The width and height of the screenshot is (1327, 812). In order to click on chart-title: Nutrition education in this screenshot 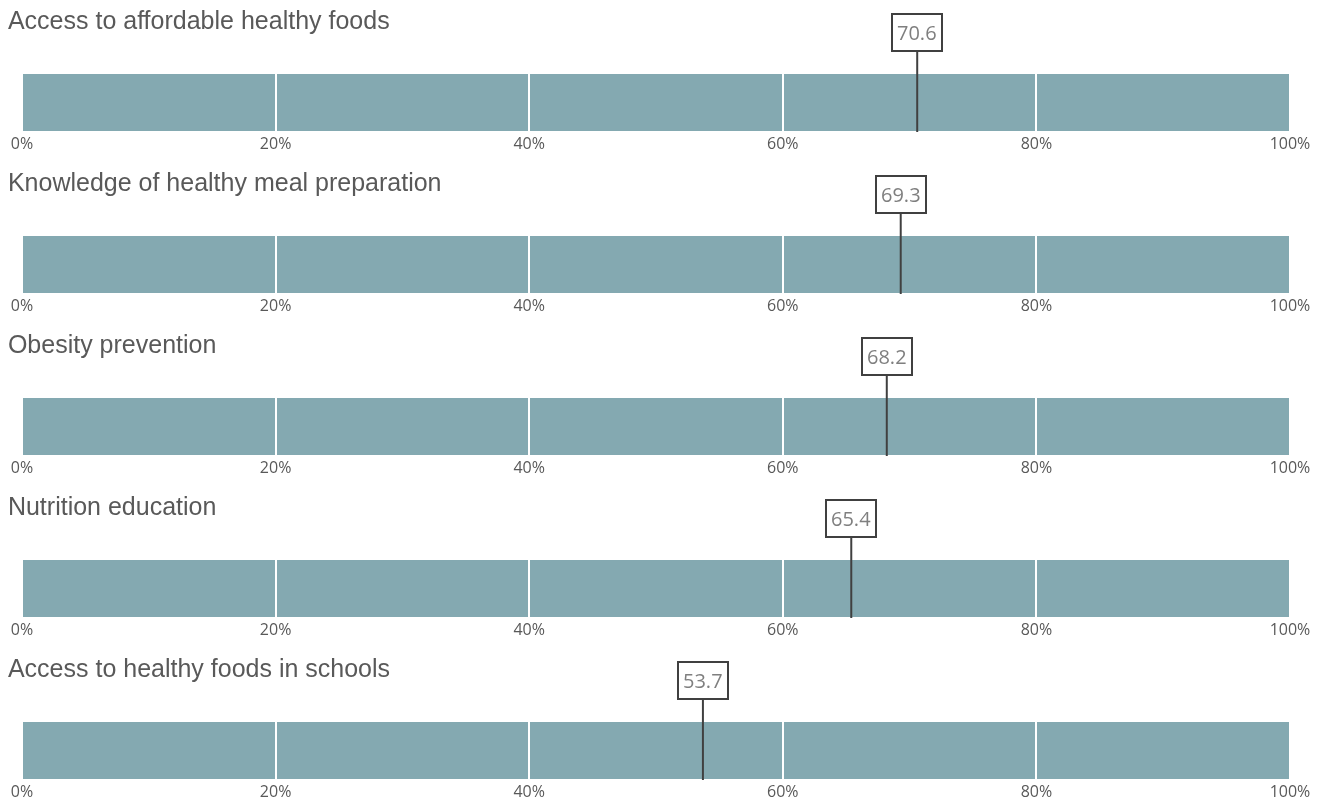, I will do `click(112, 505)`.